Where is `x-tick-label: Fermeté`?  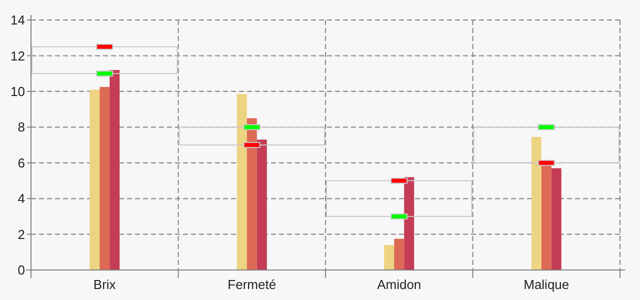
x-tick-label: Fermeté is located at coordinates (252, 284).